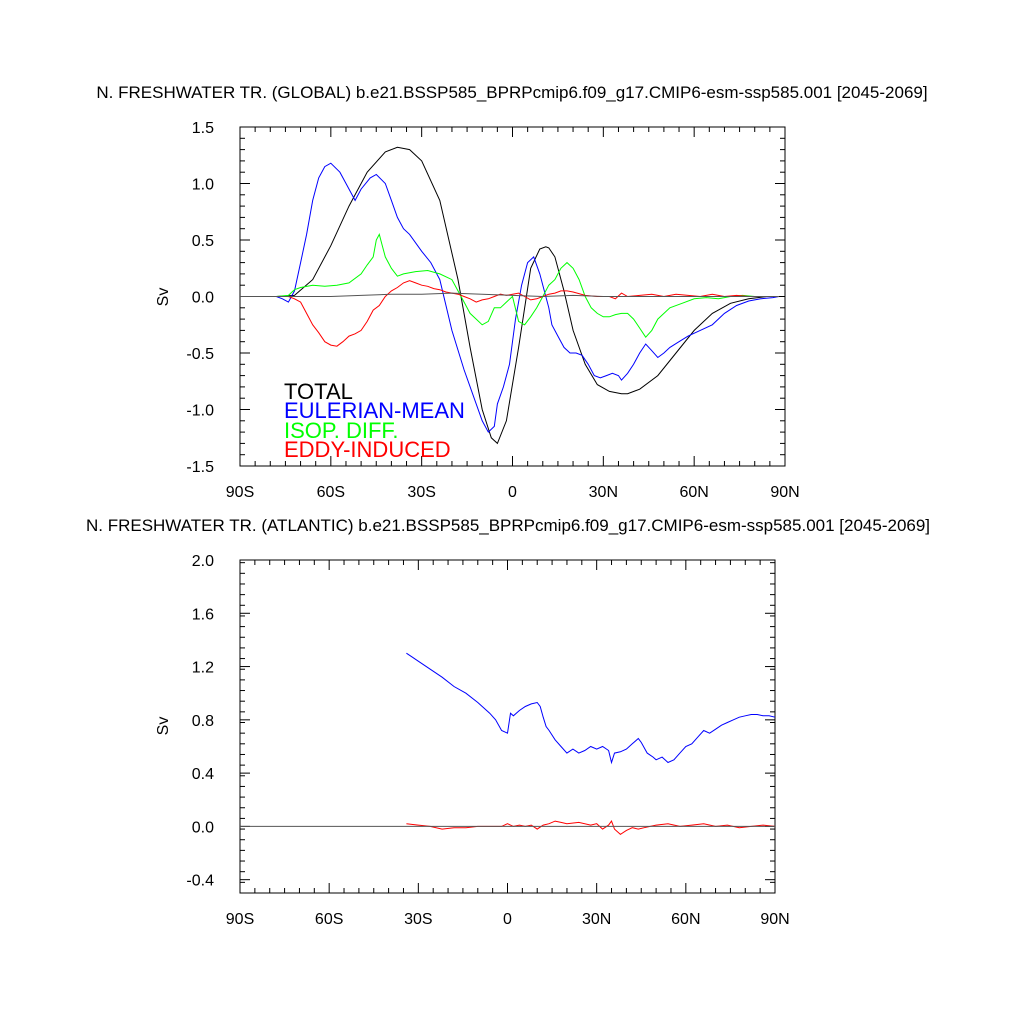 The image size is (1024, 1024). Describe the element at coordinates (203, 721) in the screenshot. I see `y-tick-label: 0.8` at that location.